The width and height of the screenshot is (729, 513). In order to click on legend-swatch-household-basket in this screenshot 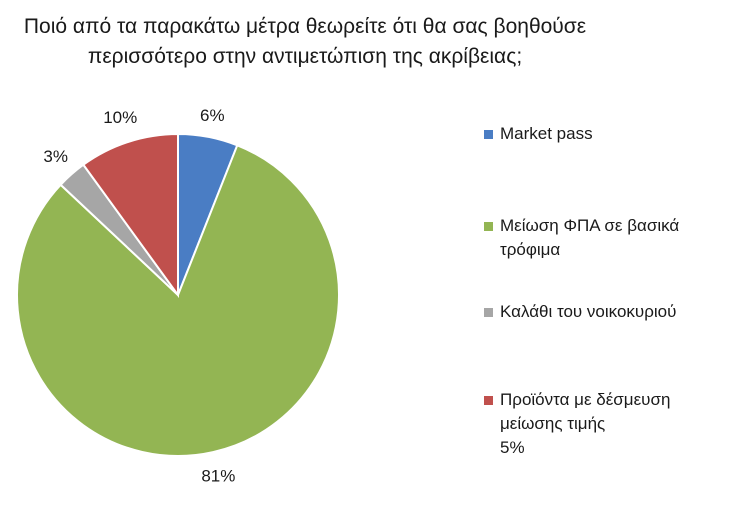, I will do `click(488, 312)`.